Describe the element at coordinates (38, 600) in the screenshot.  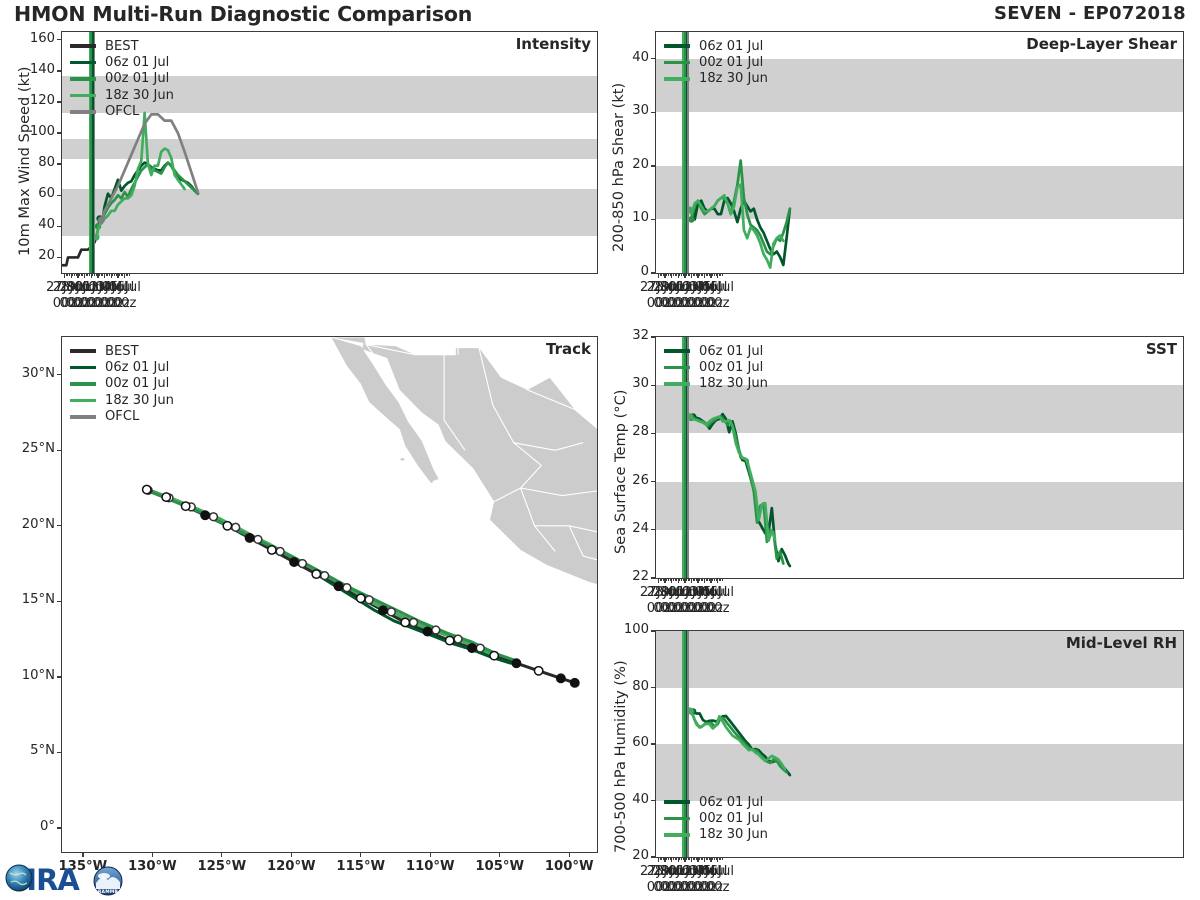
I see `lat-tick-label: 15°N` at that location.